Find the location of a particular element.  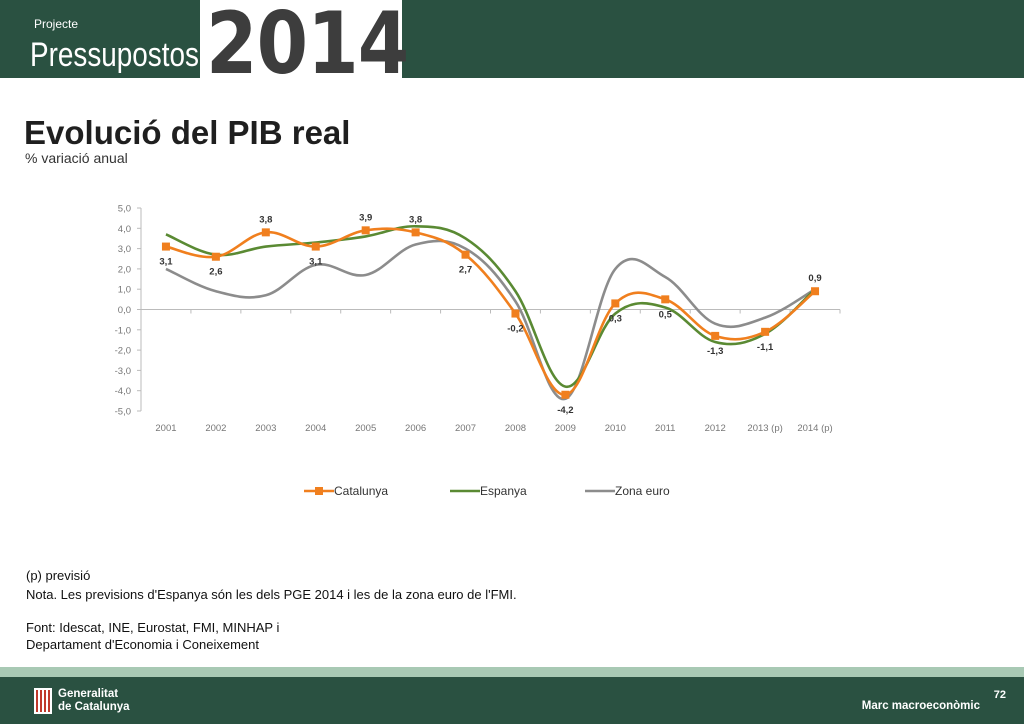

footer-bar is located at coordinates (512, 700).